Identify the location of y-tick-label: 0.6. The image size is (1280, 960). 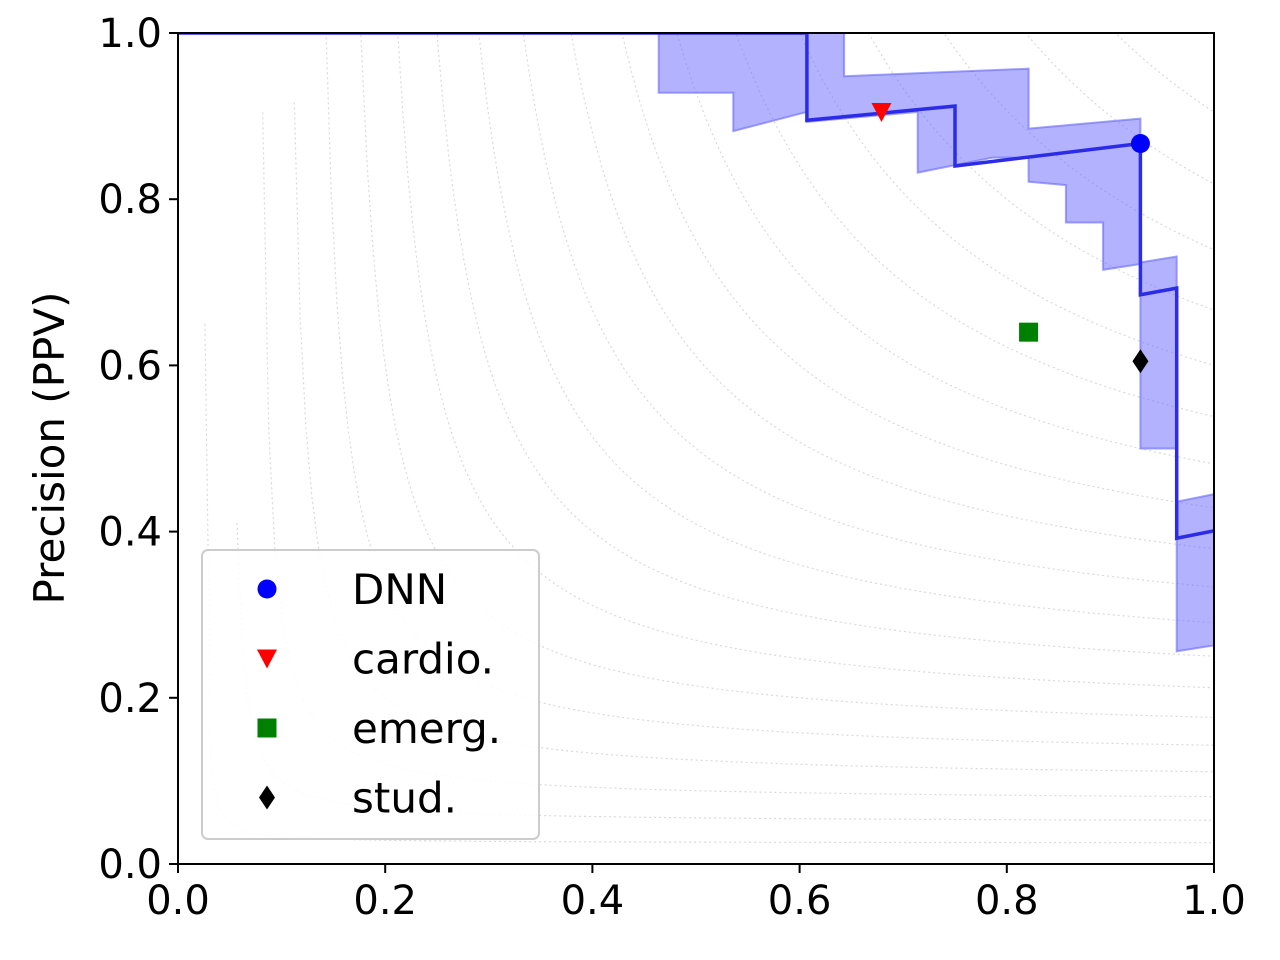
(130, 366).